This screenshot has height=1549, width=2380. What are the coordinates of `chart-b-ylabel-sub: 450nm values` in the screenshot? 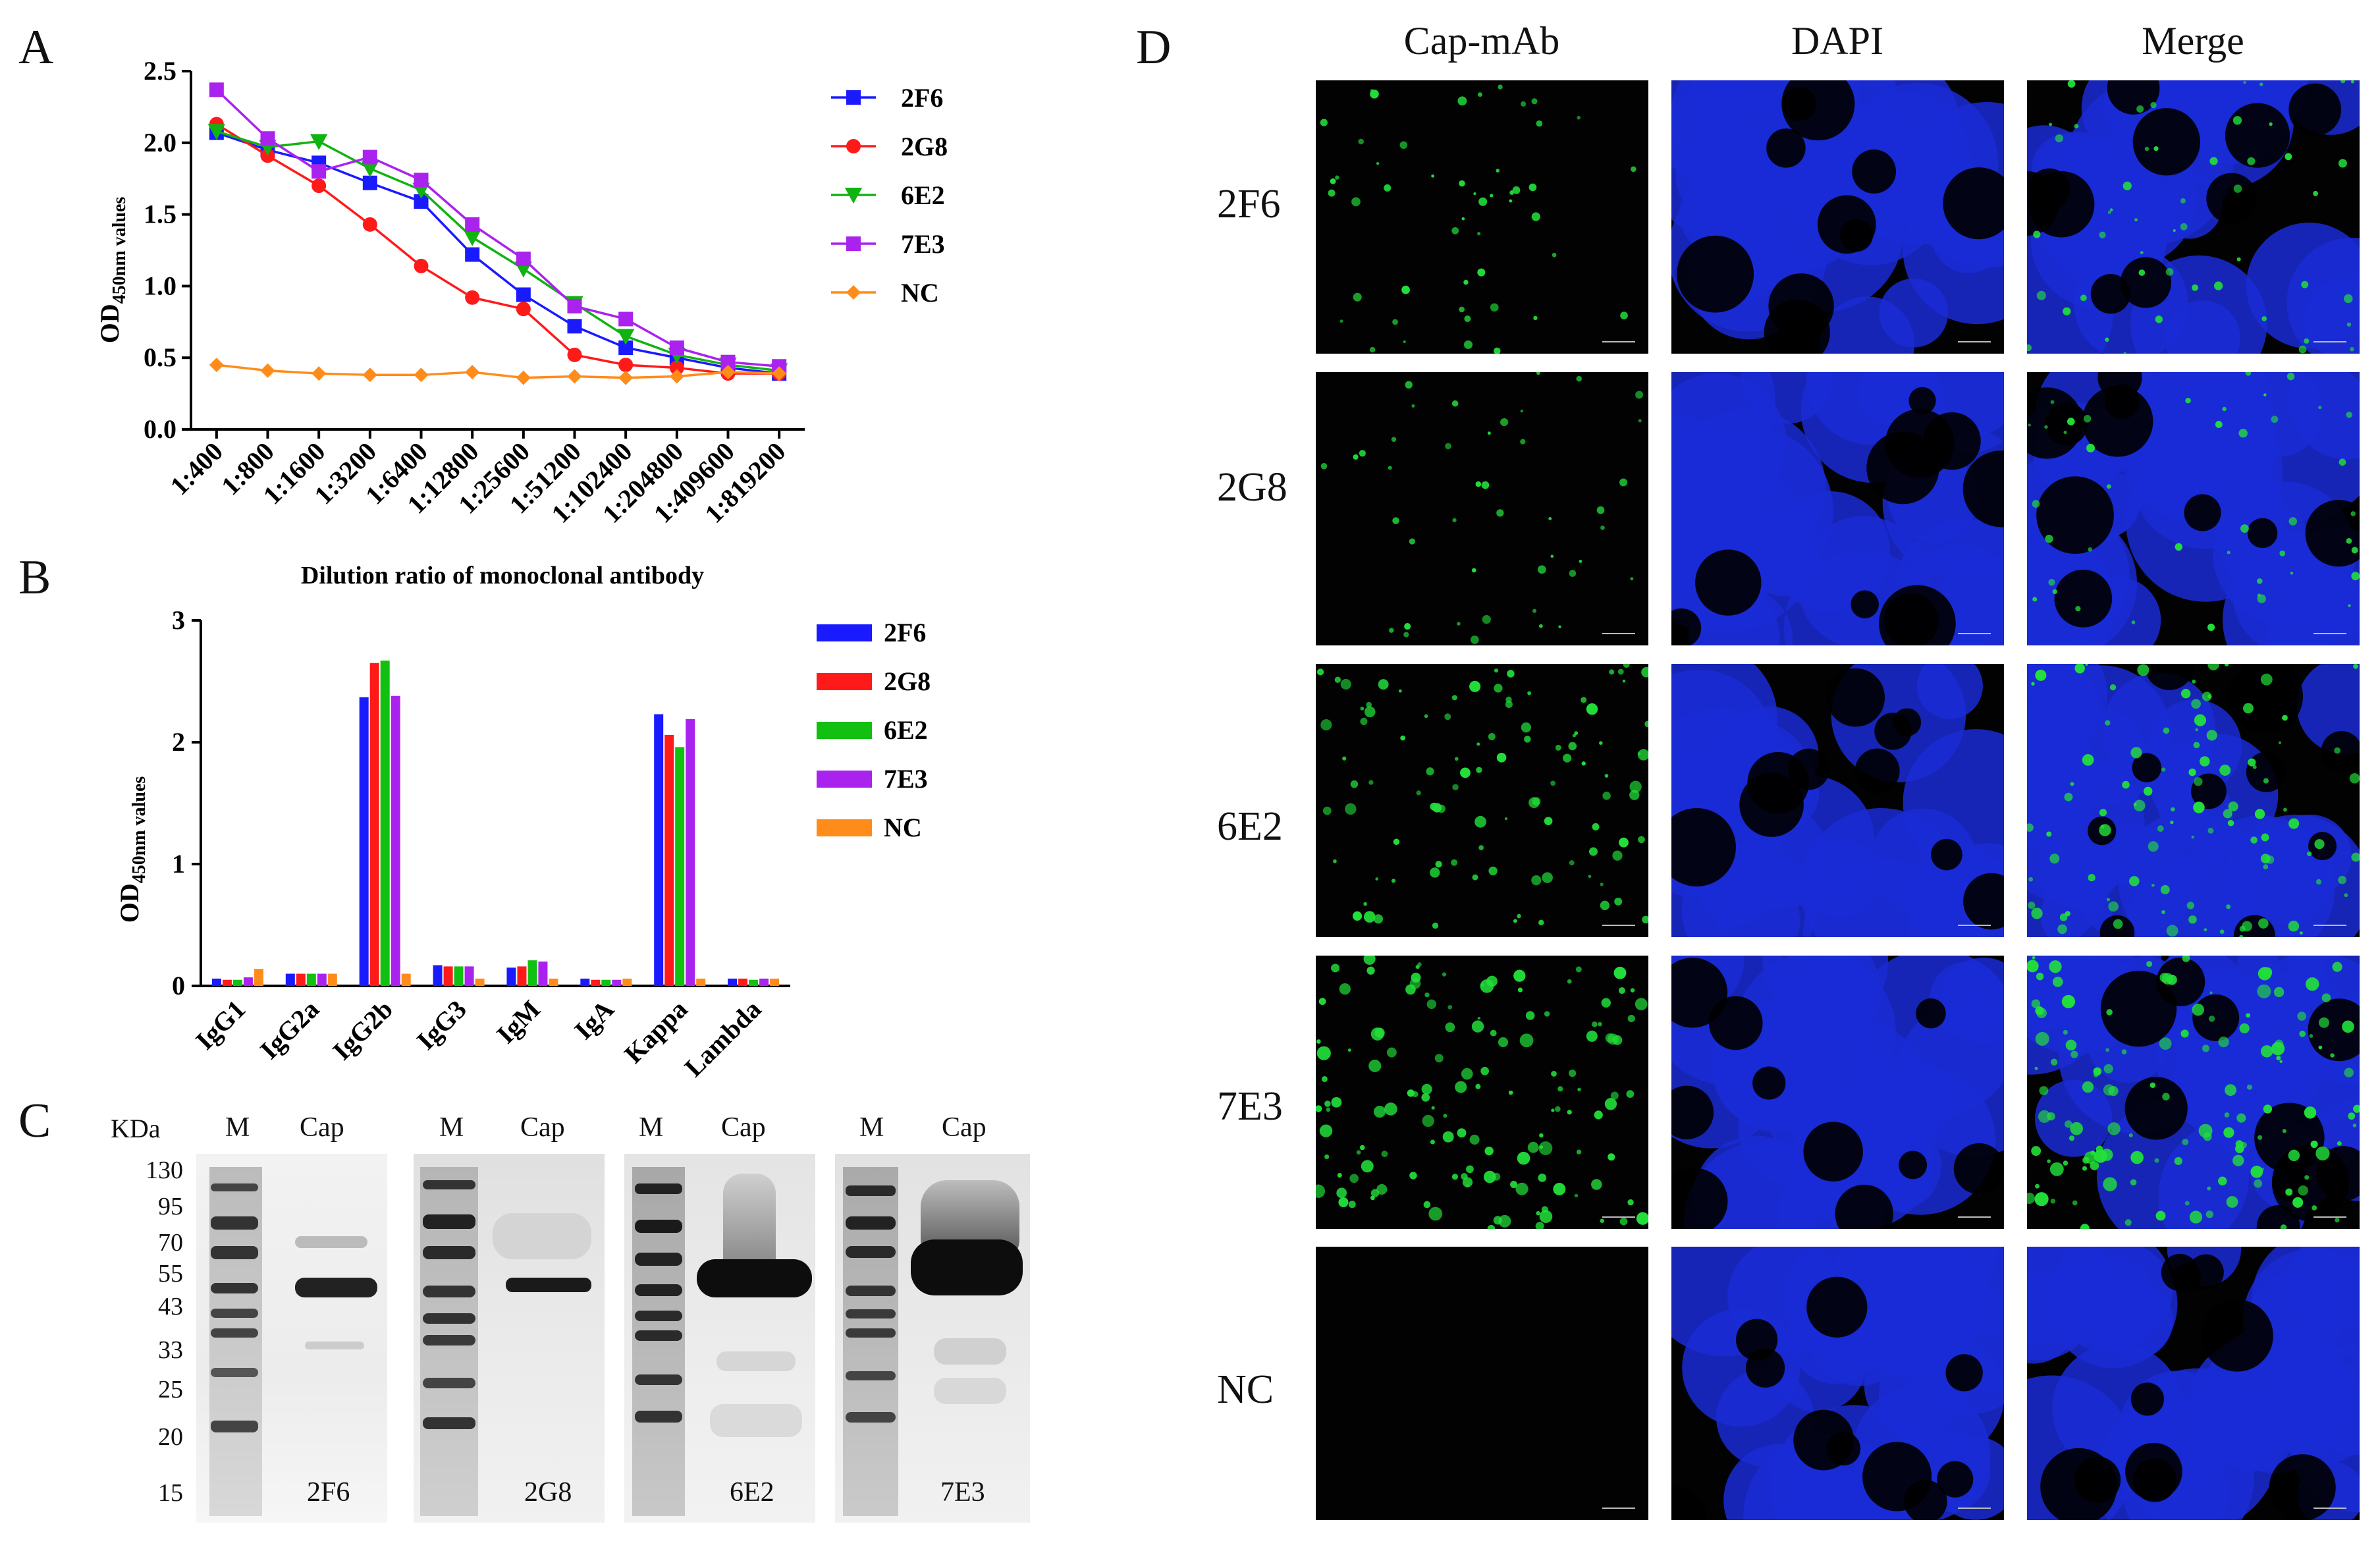 It's located at (139, 830).